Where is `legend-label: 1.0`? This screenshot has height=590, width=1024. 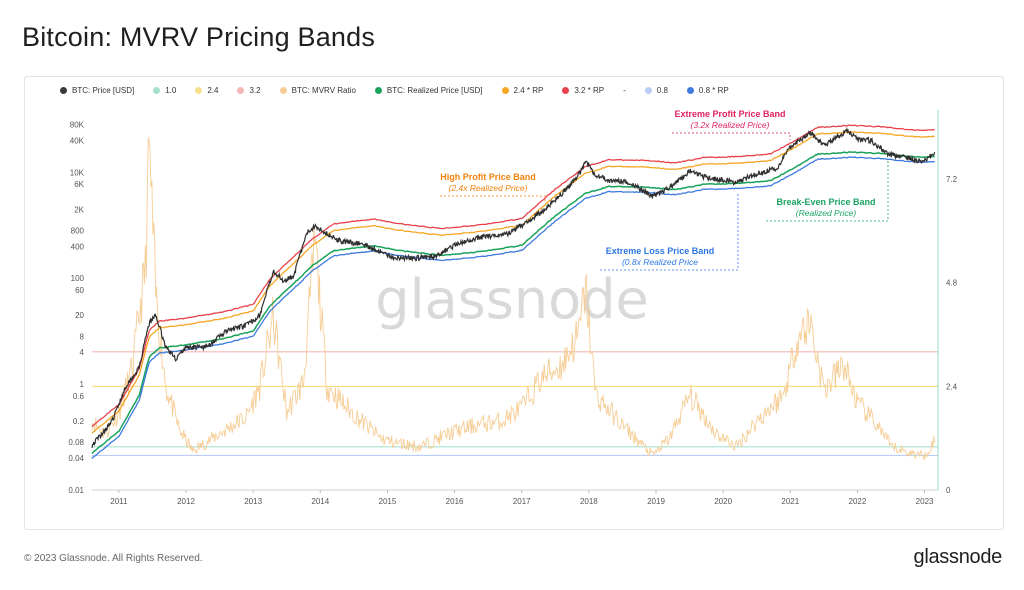
legend-label: 1.0 is located at coordinates (171, 90).